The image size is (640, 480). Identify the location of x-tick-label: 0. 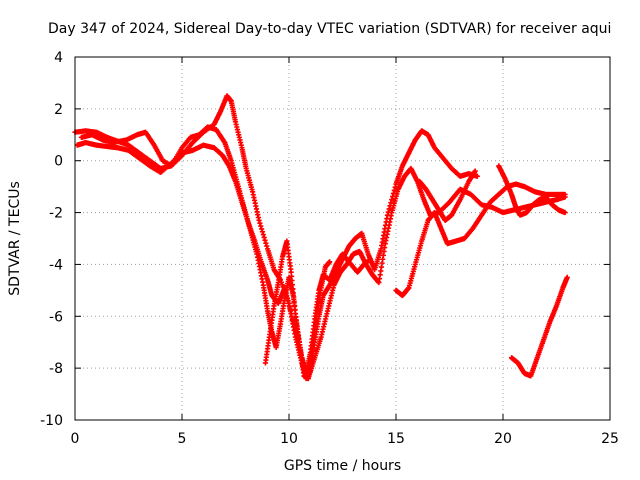
(75, 439).